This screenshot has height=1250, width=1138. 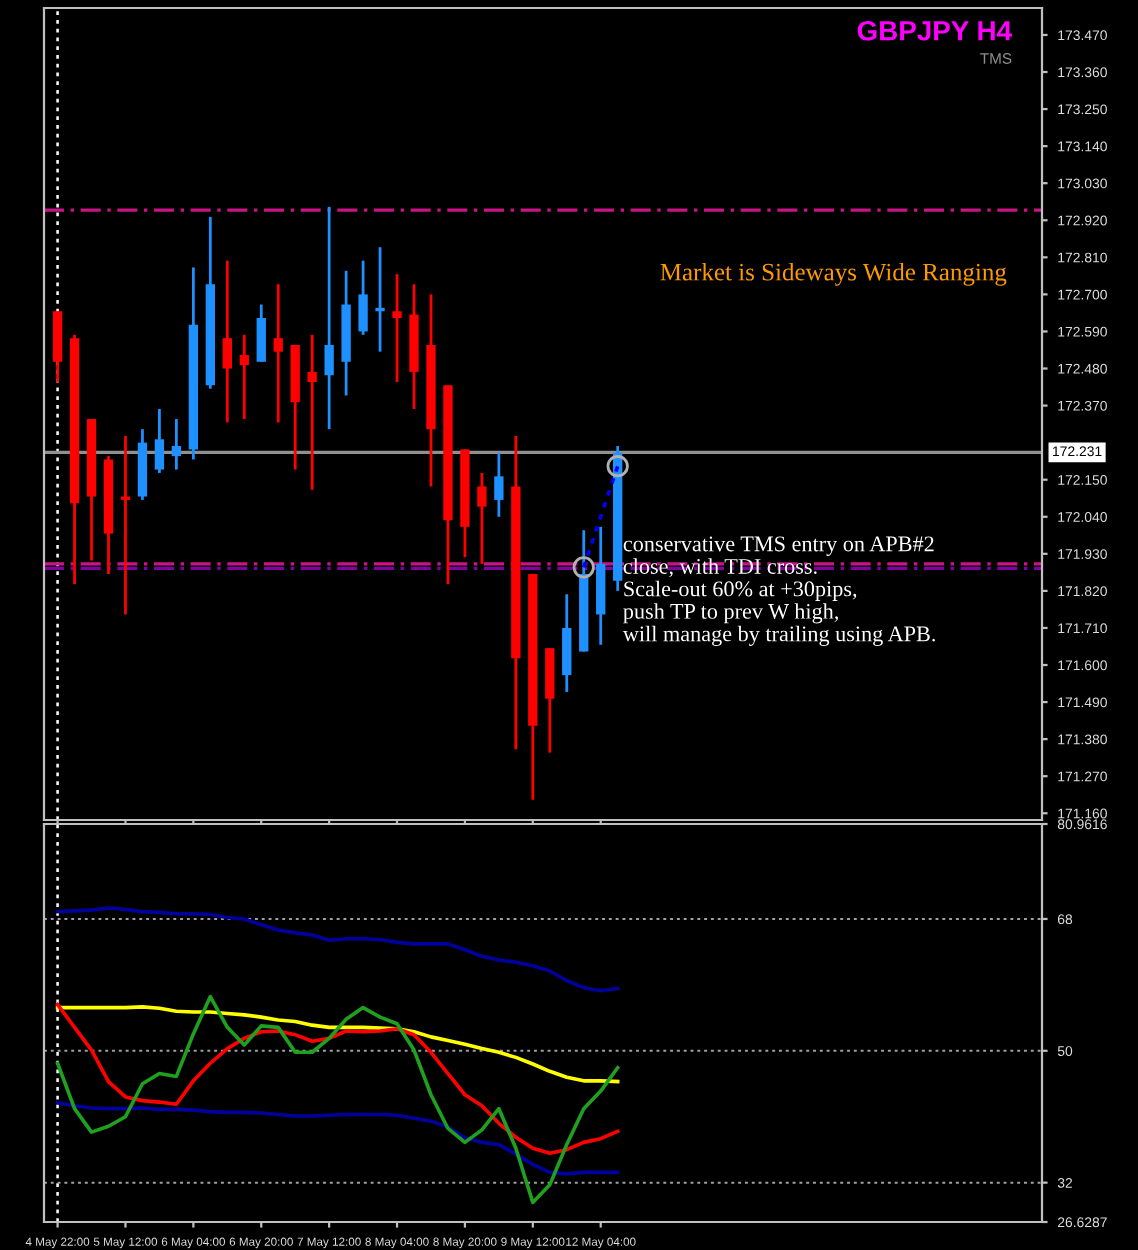 I want to click on chart-title: GBPJPY H4, so click(x=934, y=30).